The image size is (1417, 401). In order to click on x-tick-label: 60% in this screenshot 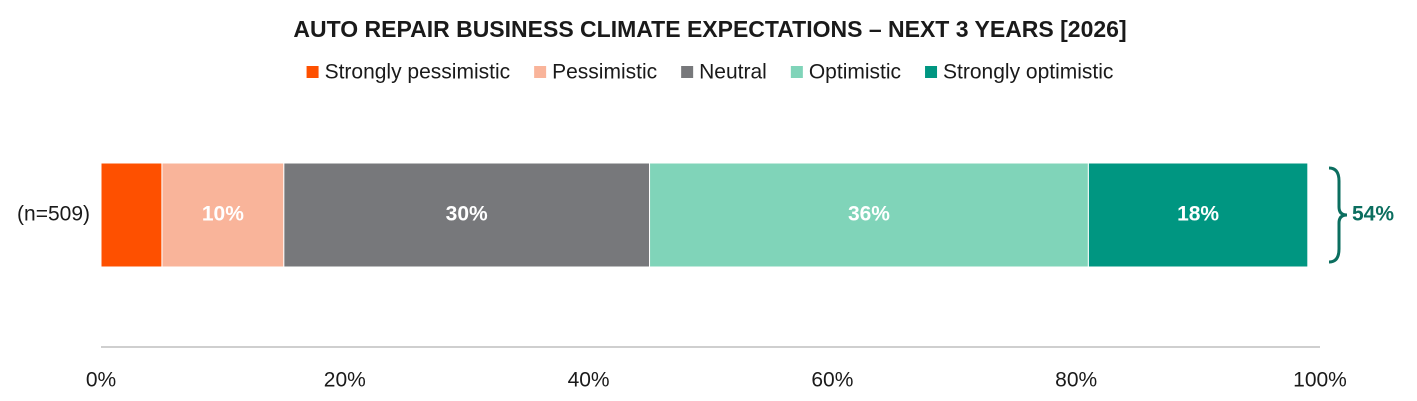, I will do `click(832, 380)`.